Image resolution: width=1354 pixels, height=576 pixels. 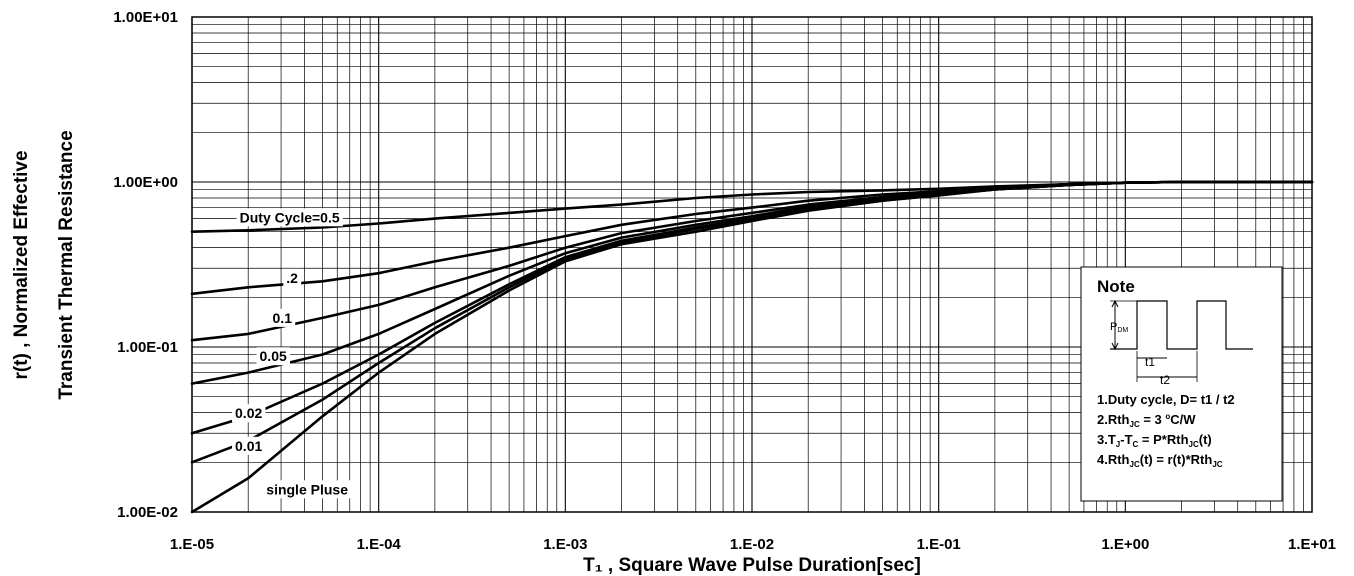 What do you see at coordinates (752, 565) in the screenshot?
I see `x-axis-title: T₁ , Square Wave Pulse Duration[sec]` at bounding box center [752, 565].